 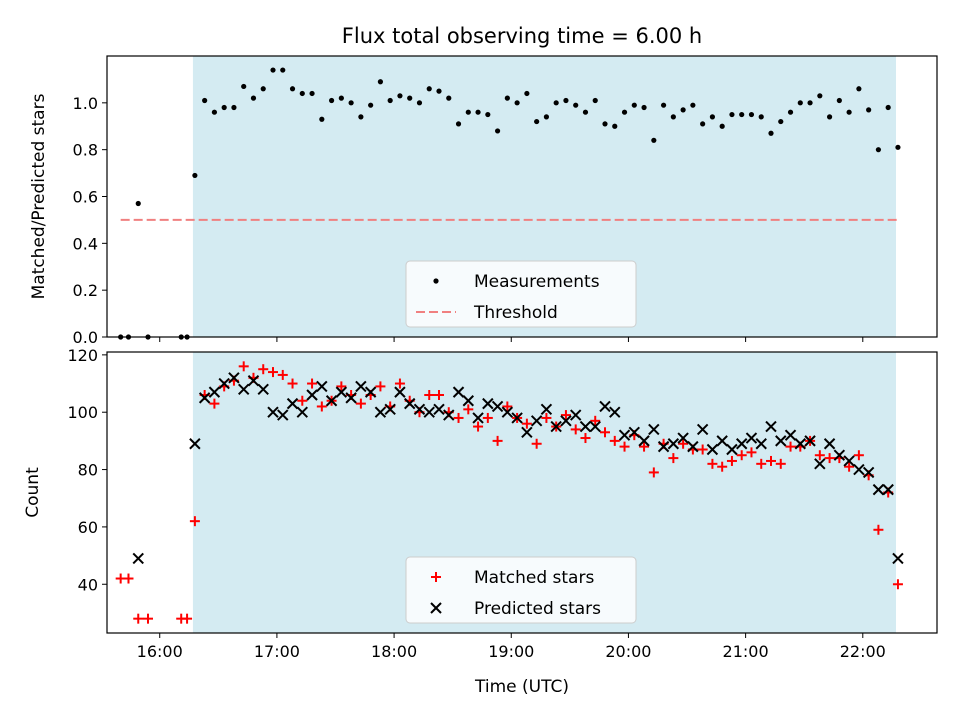 I want to click on legend: Matched stars Predicted stars, so click(x=521, y=590).